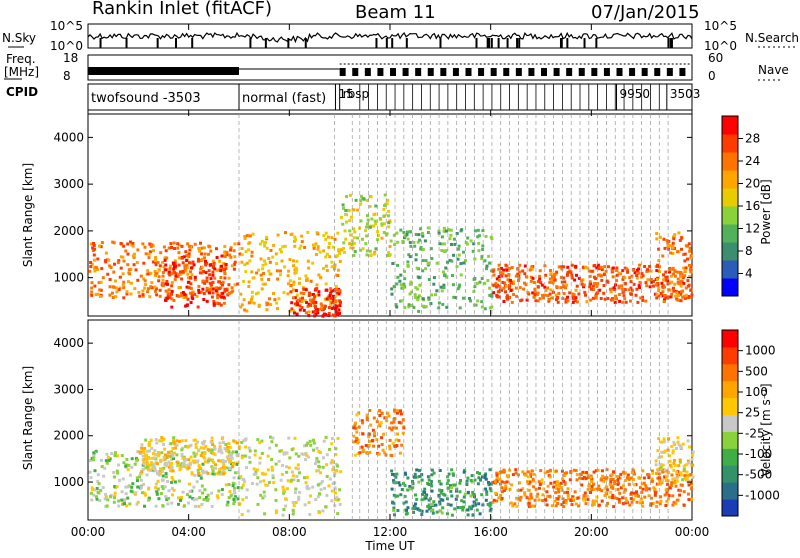 Image resolution: width=800 pixels, height=558 pixels. Describe the element at coordinates (66, 26) in the screenshot. I see `nsky-tick-top: 10^5` at that location.